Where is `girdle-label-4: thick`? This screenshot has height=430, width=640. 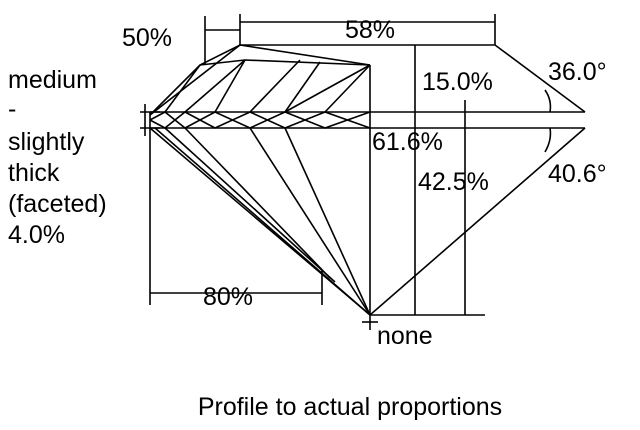
girdle-label-4: thick is located at coordinates (34, 173).